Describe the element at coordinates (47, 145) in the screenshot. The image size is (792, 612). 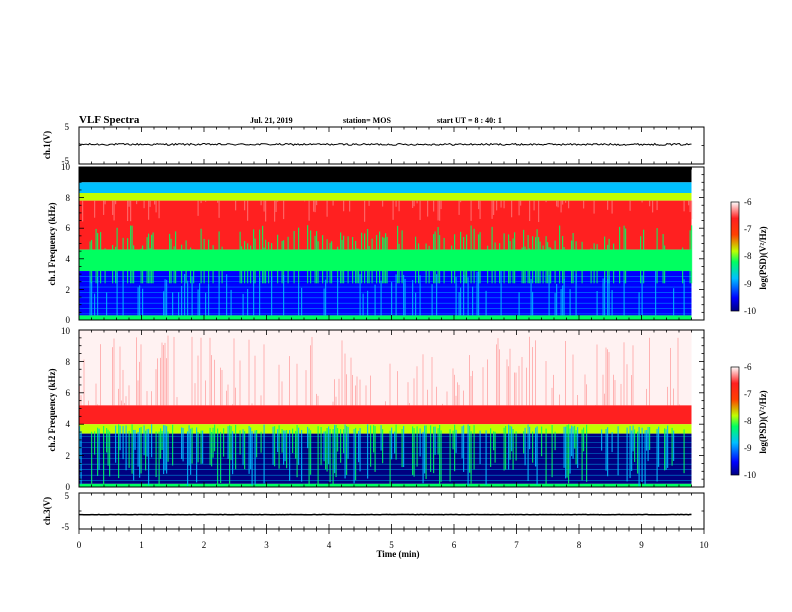
I see `ch1-voltage-ylabel: ch.1(V)` at that location.